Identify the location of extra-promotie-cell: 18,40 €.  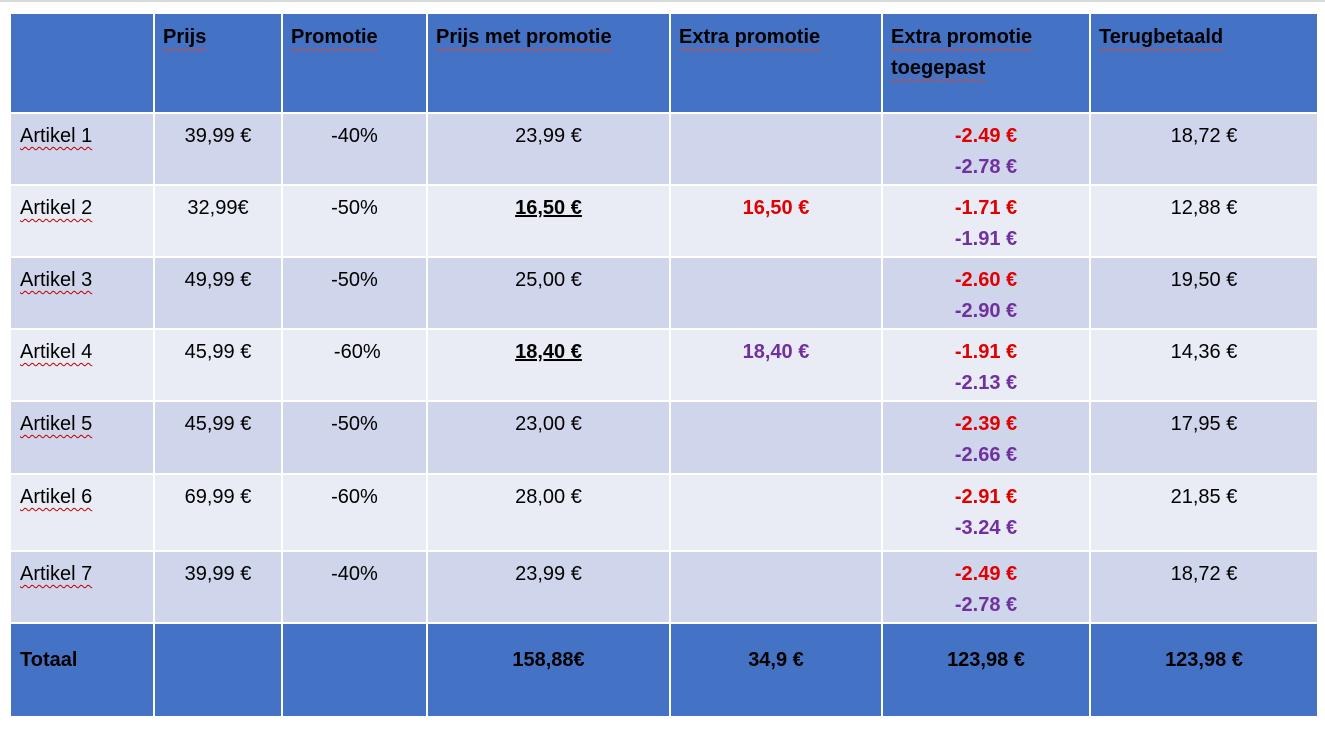
(776, 365).